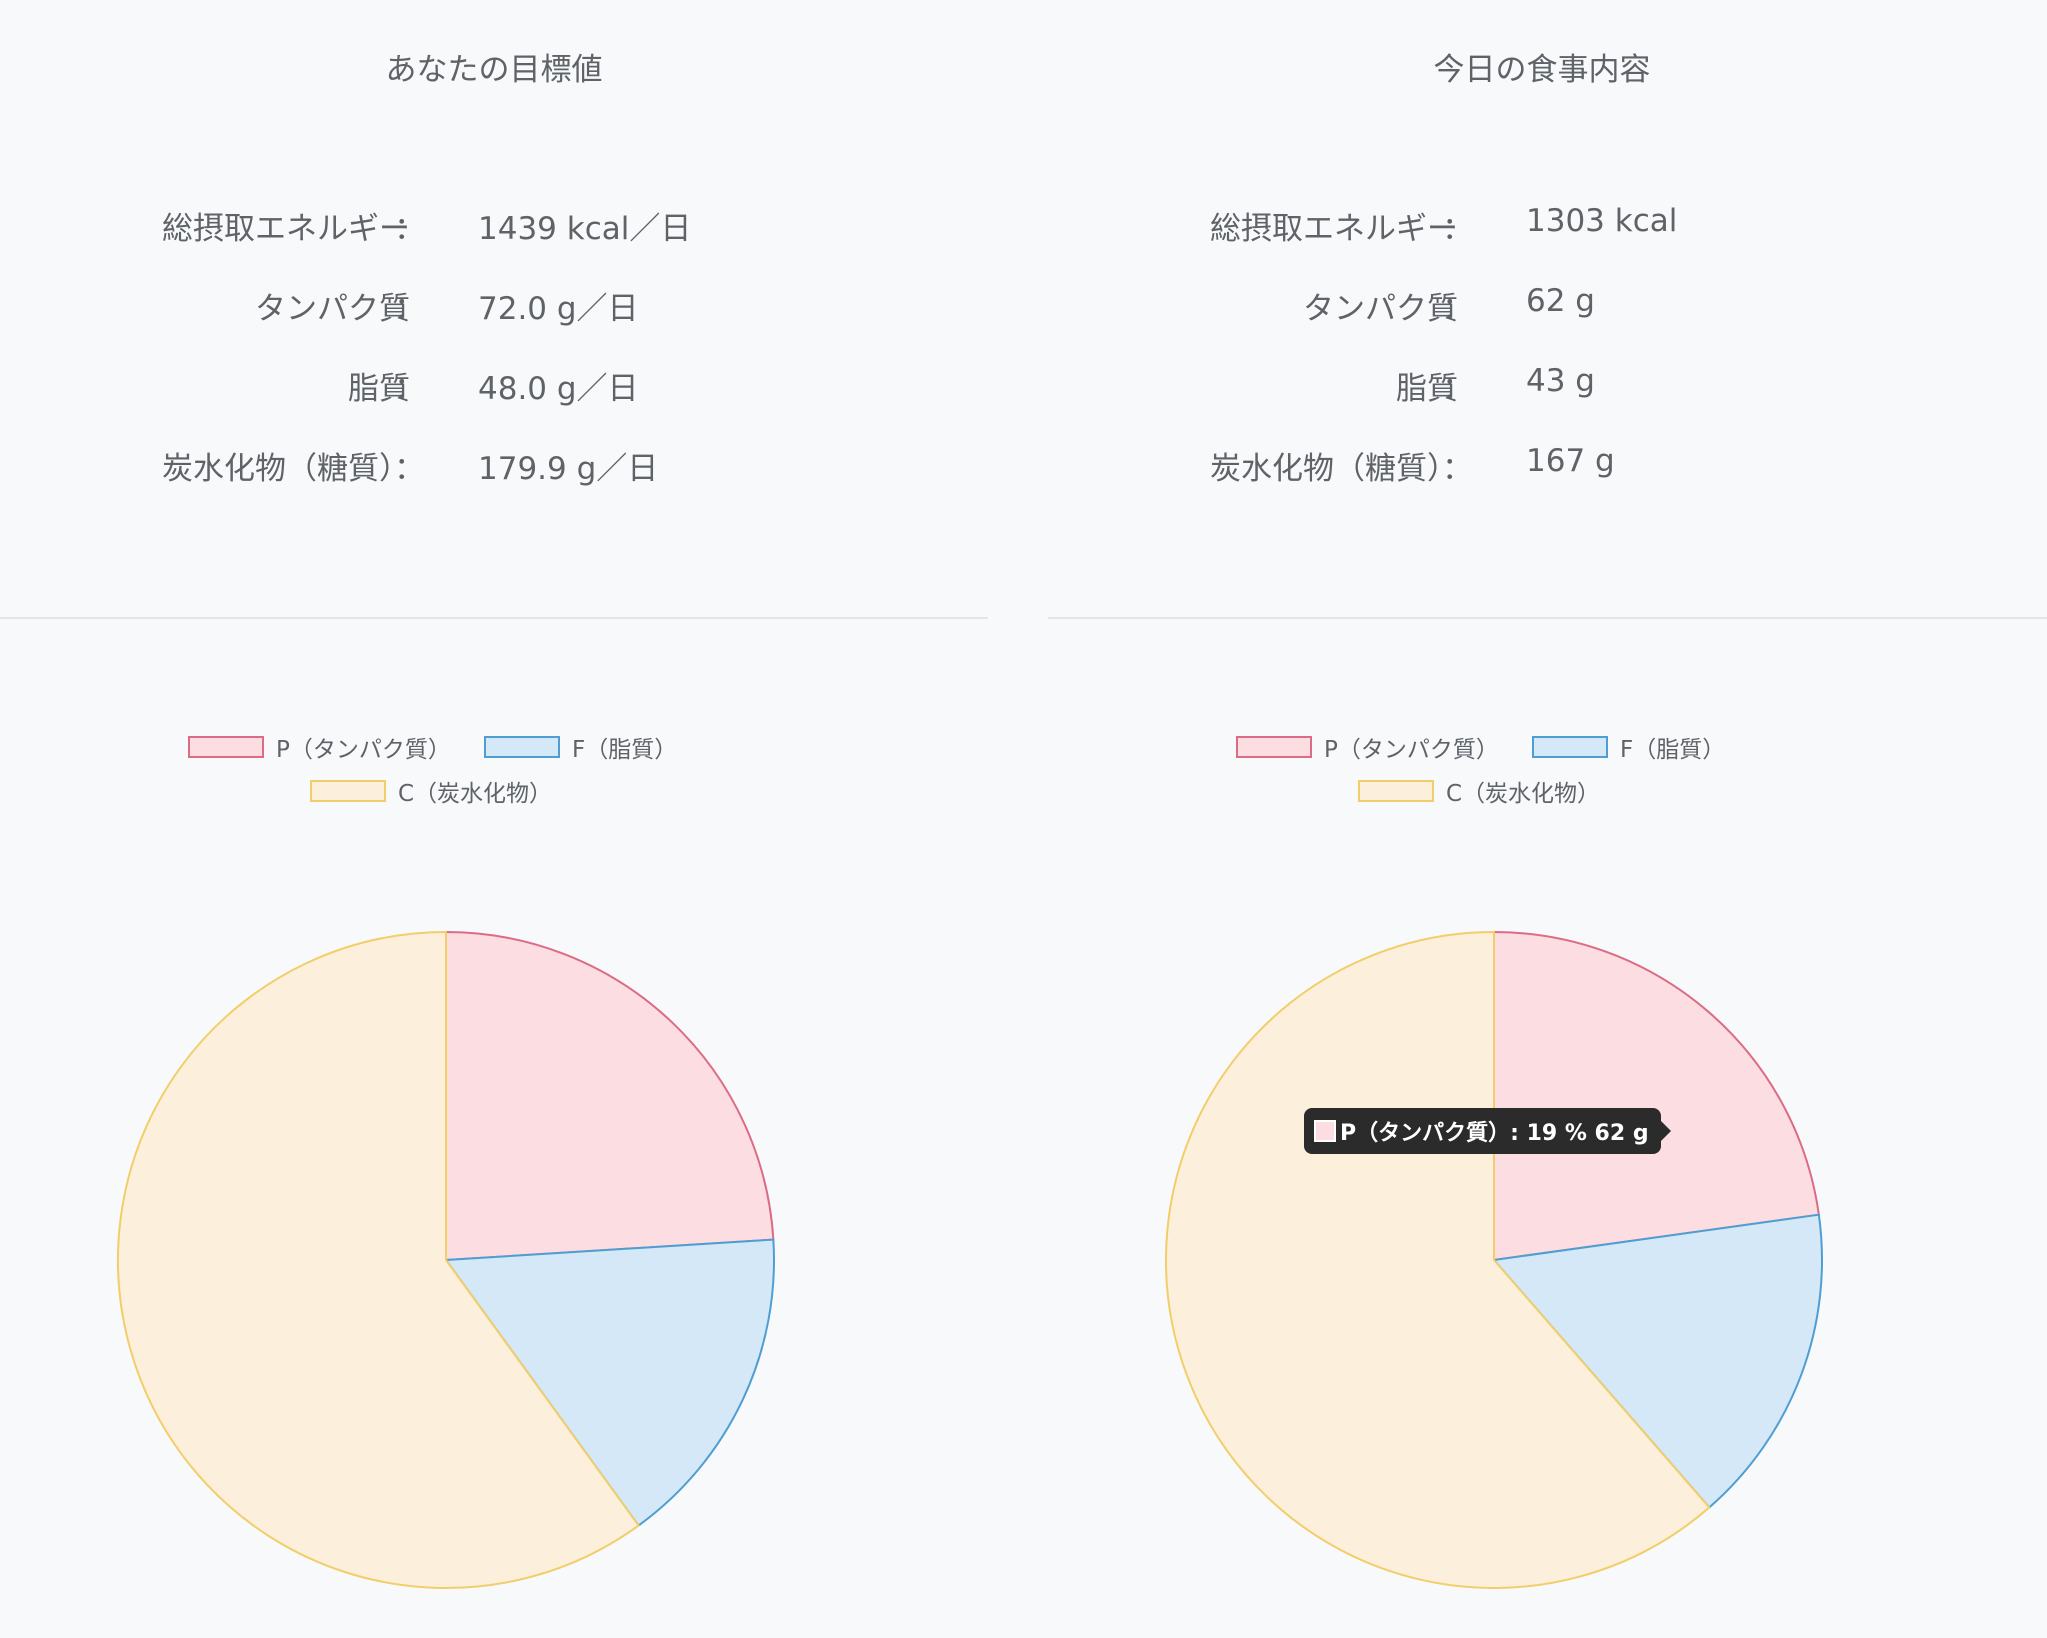 This screenshot has height=1638, width=2047. I want to click on chart-tooltip: P（タンパク質）: 19 % 62 g, so click(1487, 1131).